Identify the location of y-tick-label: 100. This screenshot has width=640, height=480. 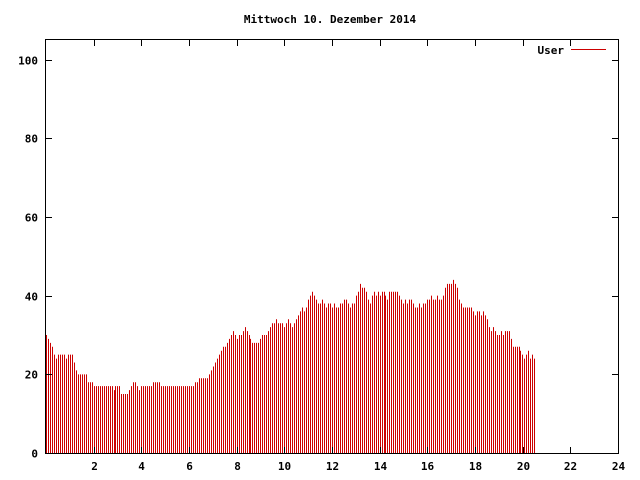
(28, 61).